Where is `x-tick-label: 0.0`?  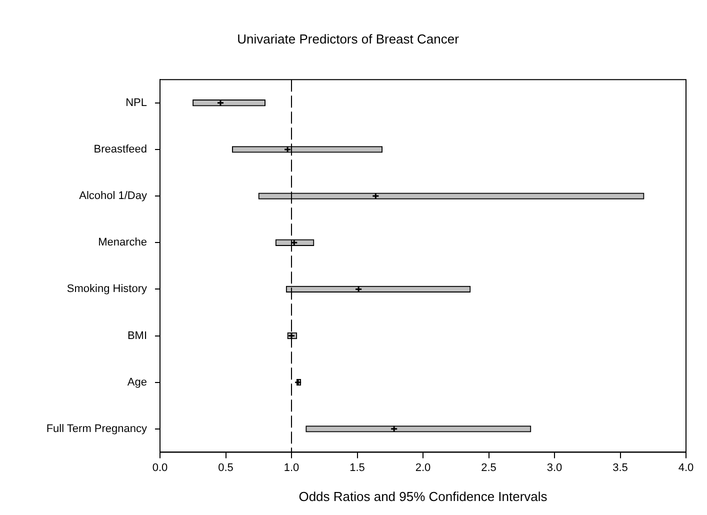
x-tick-label: 0.0 is located at coordinates (160, 468).